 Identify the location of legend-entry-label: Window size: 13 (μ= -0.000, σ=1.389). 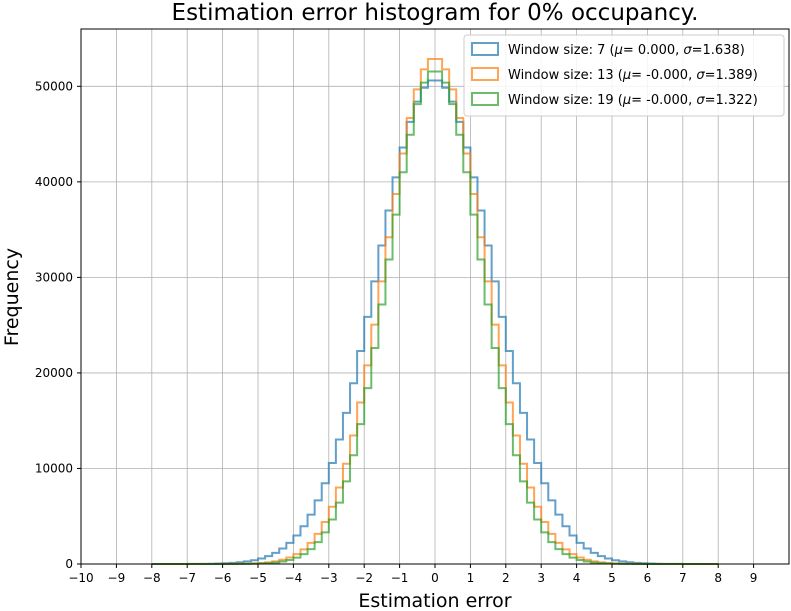
(633, 75).